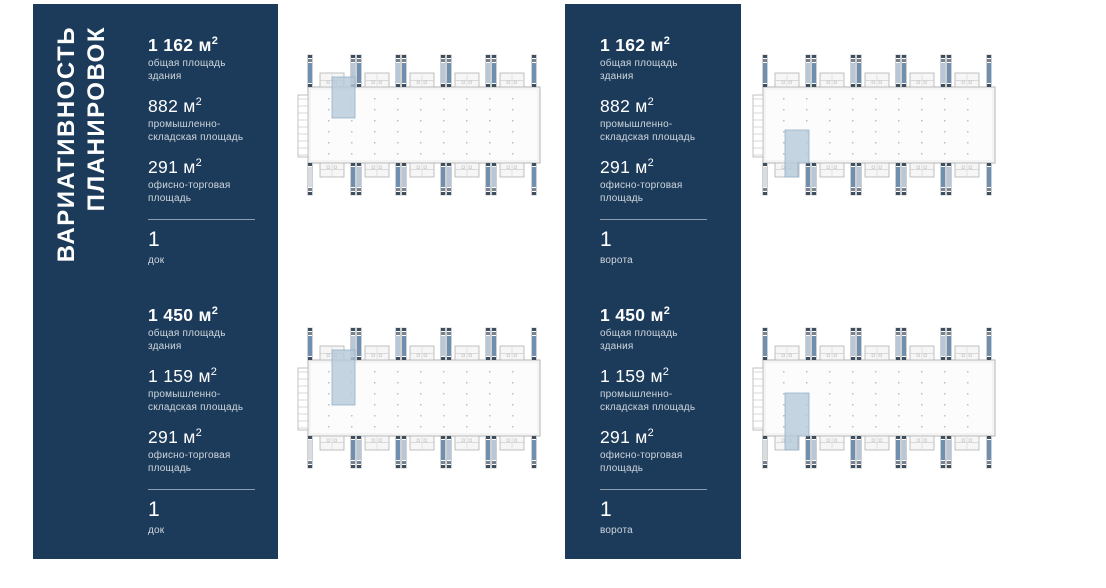 The image size is (1106, 588). What do you see at coordinates (419, 398) in the screenshot?
I see `floor-plan-1450-dock` at bounding box center [419, 398].